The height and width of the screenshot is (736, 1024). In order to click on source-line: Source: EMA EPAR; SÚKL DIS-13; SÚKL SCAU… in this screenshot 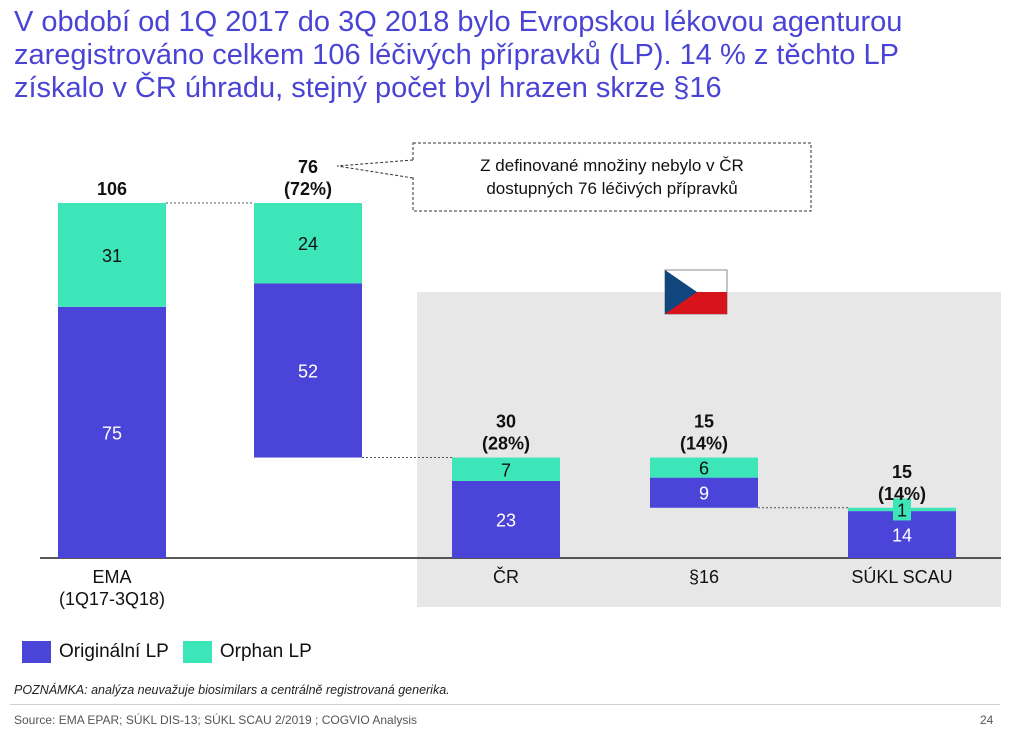, I will do `click(216, 720)`.